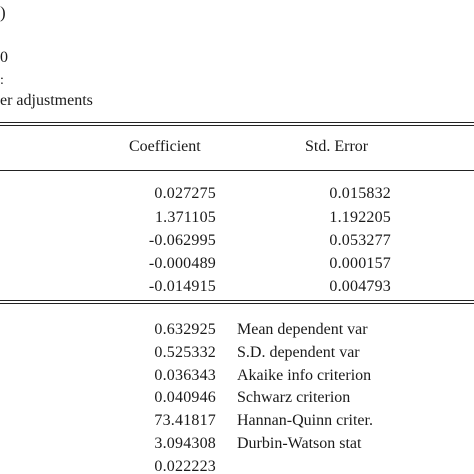 The width and height of the screenshot is (474, 474). I want to click on coefficient-value: 0.027275, so click(185, 193).